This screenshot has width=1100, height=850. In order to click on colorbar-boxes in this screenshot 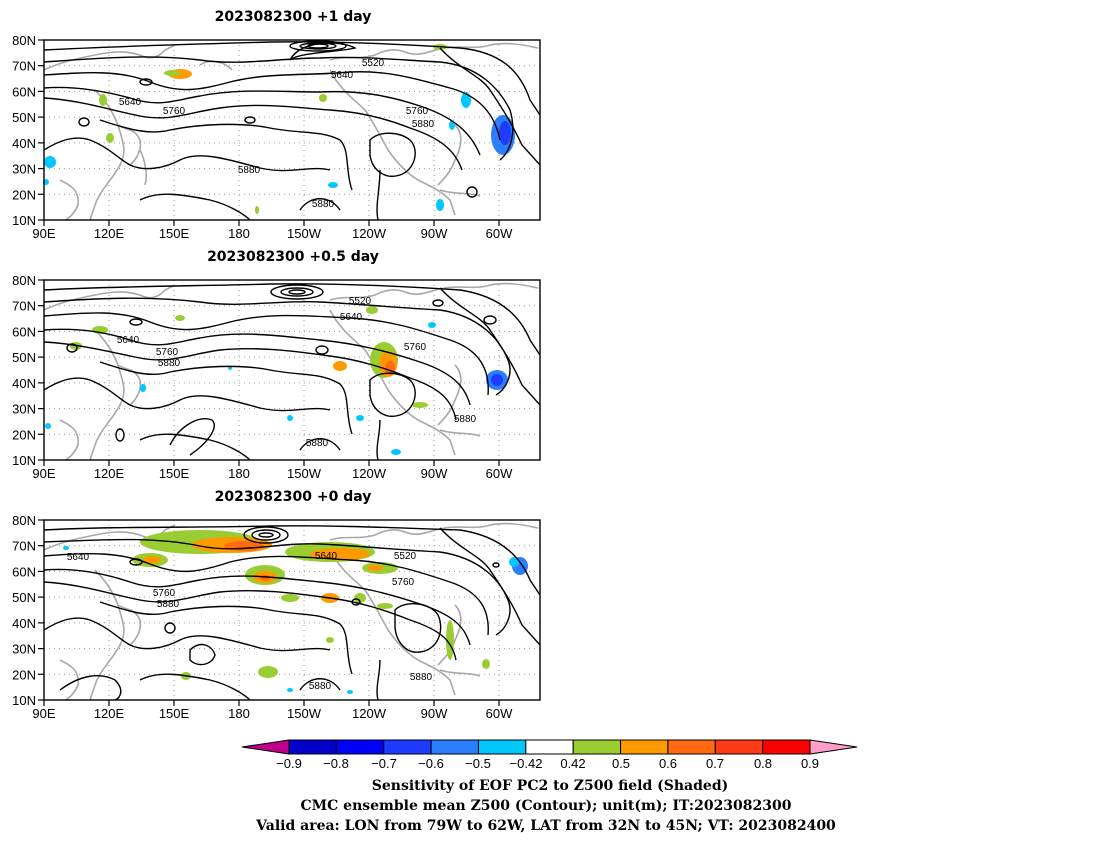, I will do `click(549, 747)`.